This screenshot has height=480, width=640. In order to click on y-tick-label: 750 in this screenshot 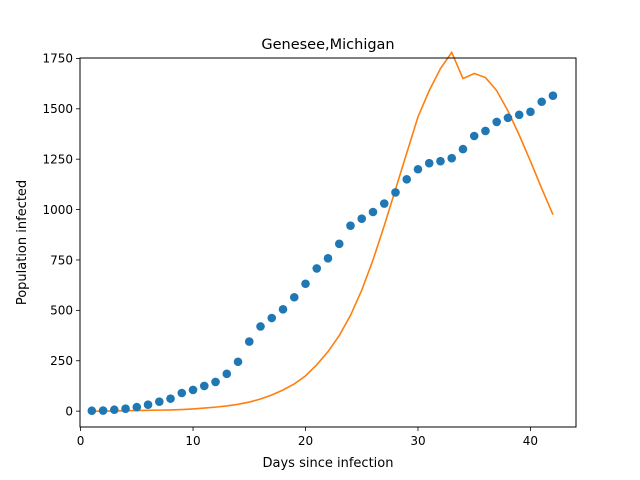, I will do `click(61, 260)`.